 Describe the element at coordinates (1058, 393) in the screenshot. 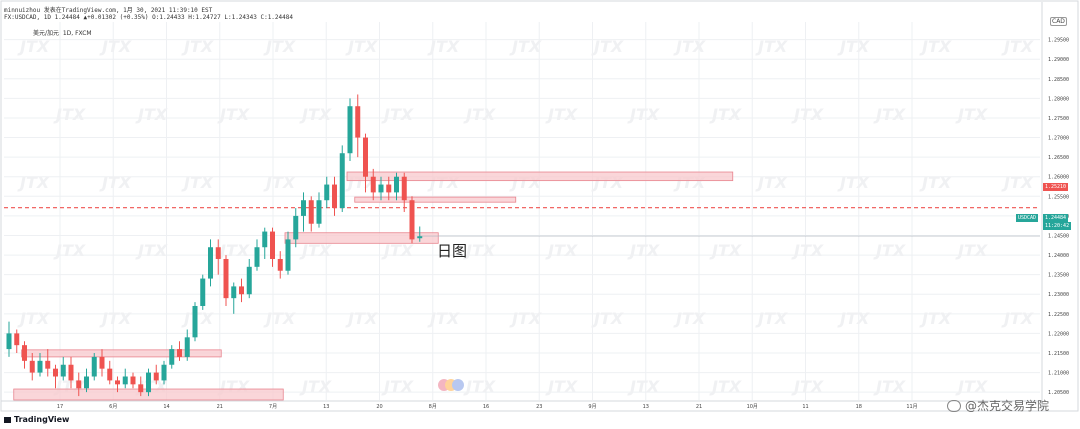

I see `y-tick-label: 1.20500` at that location.